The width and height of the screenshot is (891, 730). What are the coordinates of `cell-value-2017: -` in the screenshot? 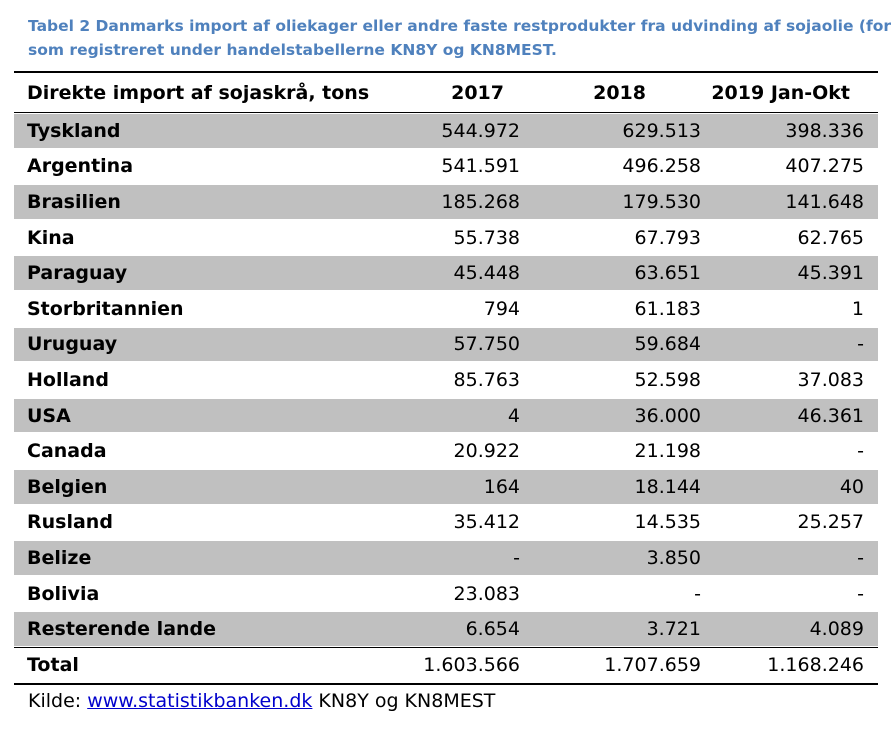 It's located at (516, 557).